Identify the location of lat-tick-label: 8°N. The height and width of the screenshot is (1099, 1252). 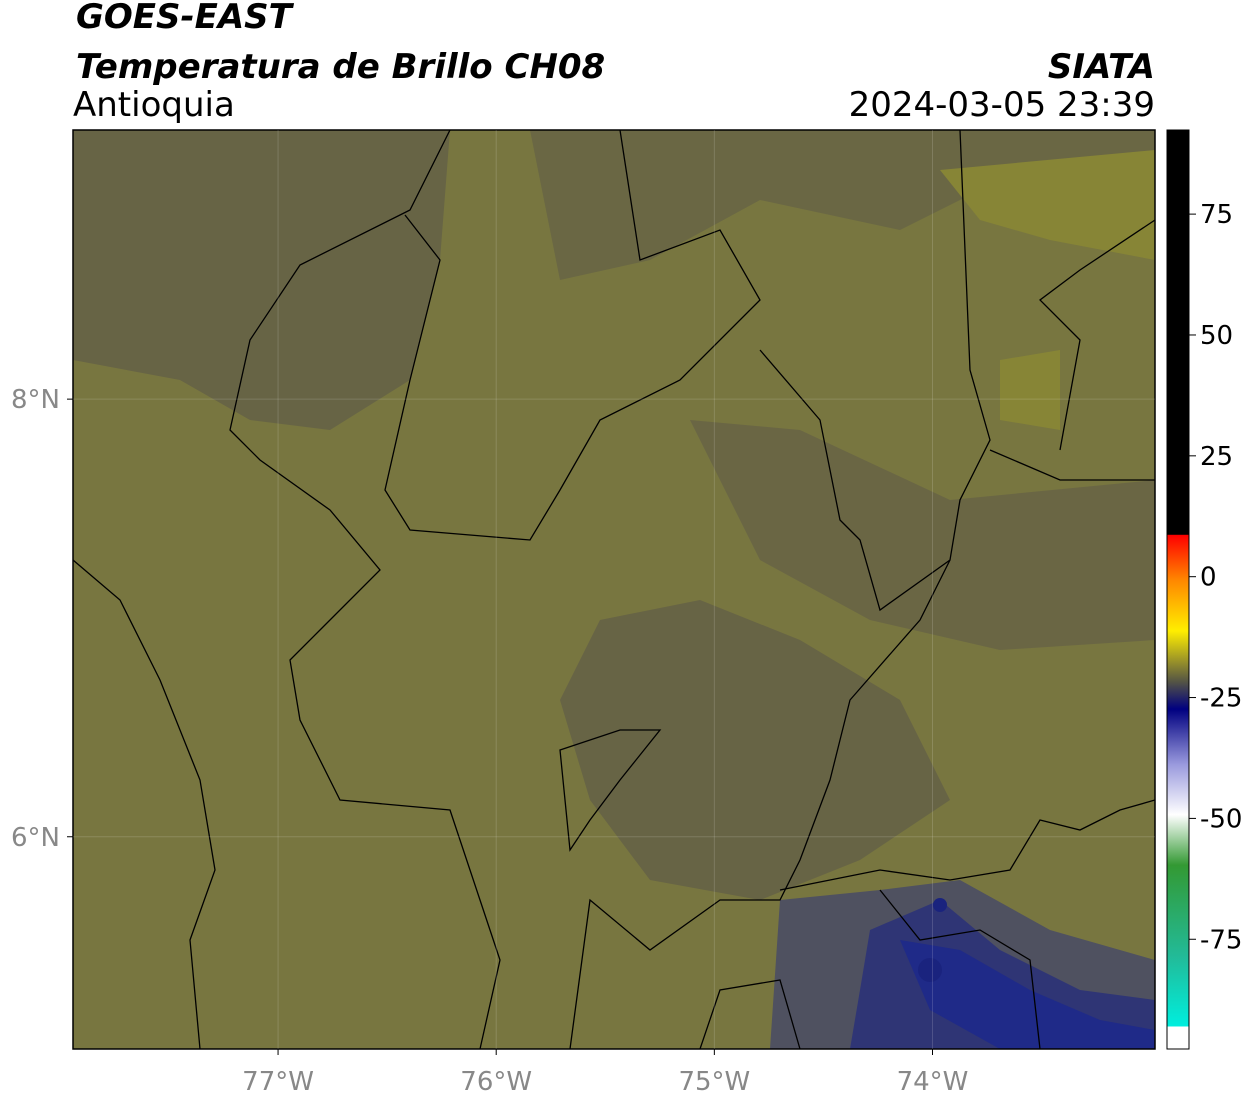
(35, 400).